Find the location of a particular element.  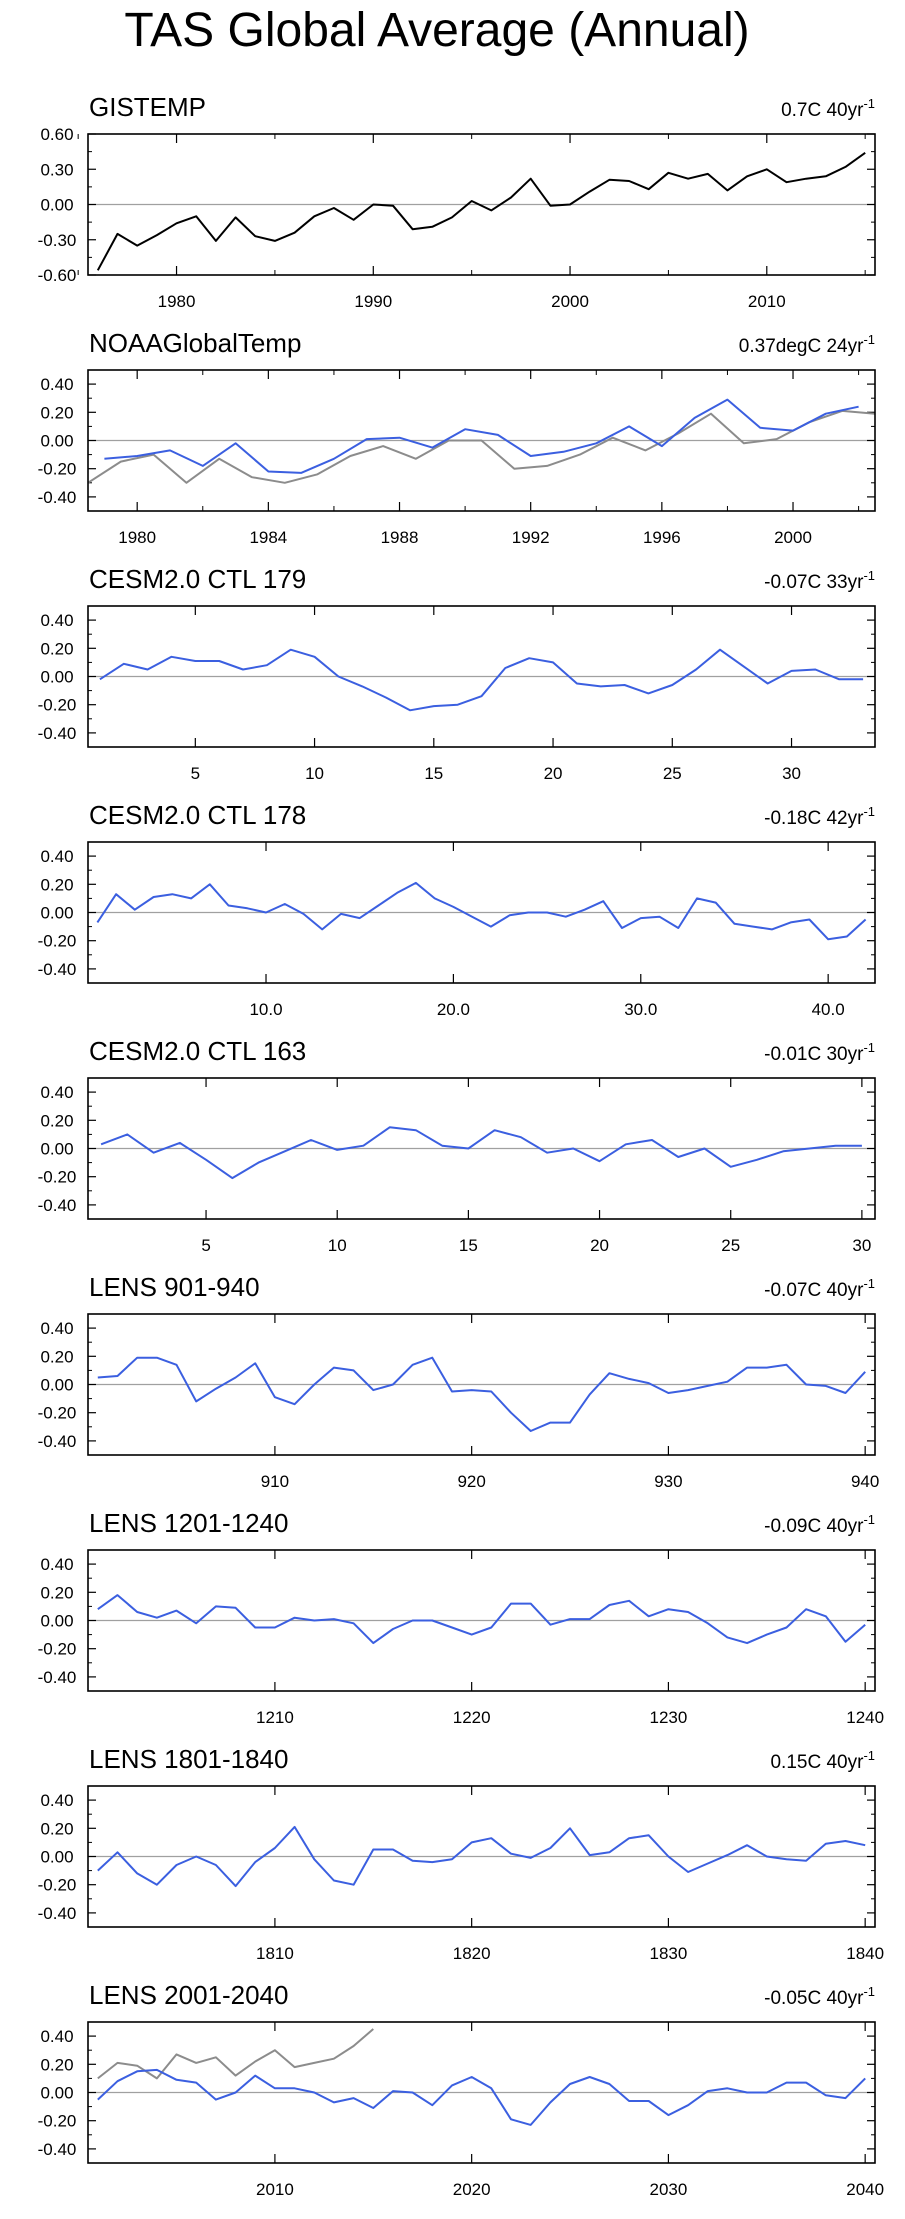

panel-trend: -0.07C 33yr-1 is located at coordinates (819, 580).